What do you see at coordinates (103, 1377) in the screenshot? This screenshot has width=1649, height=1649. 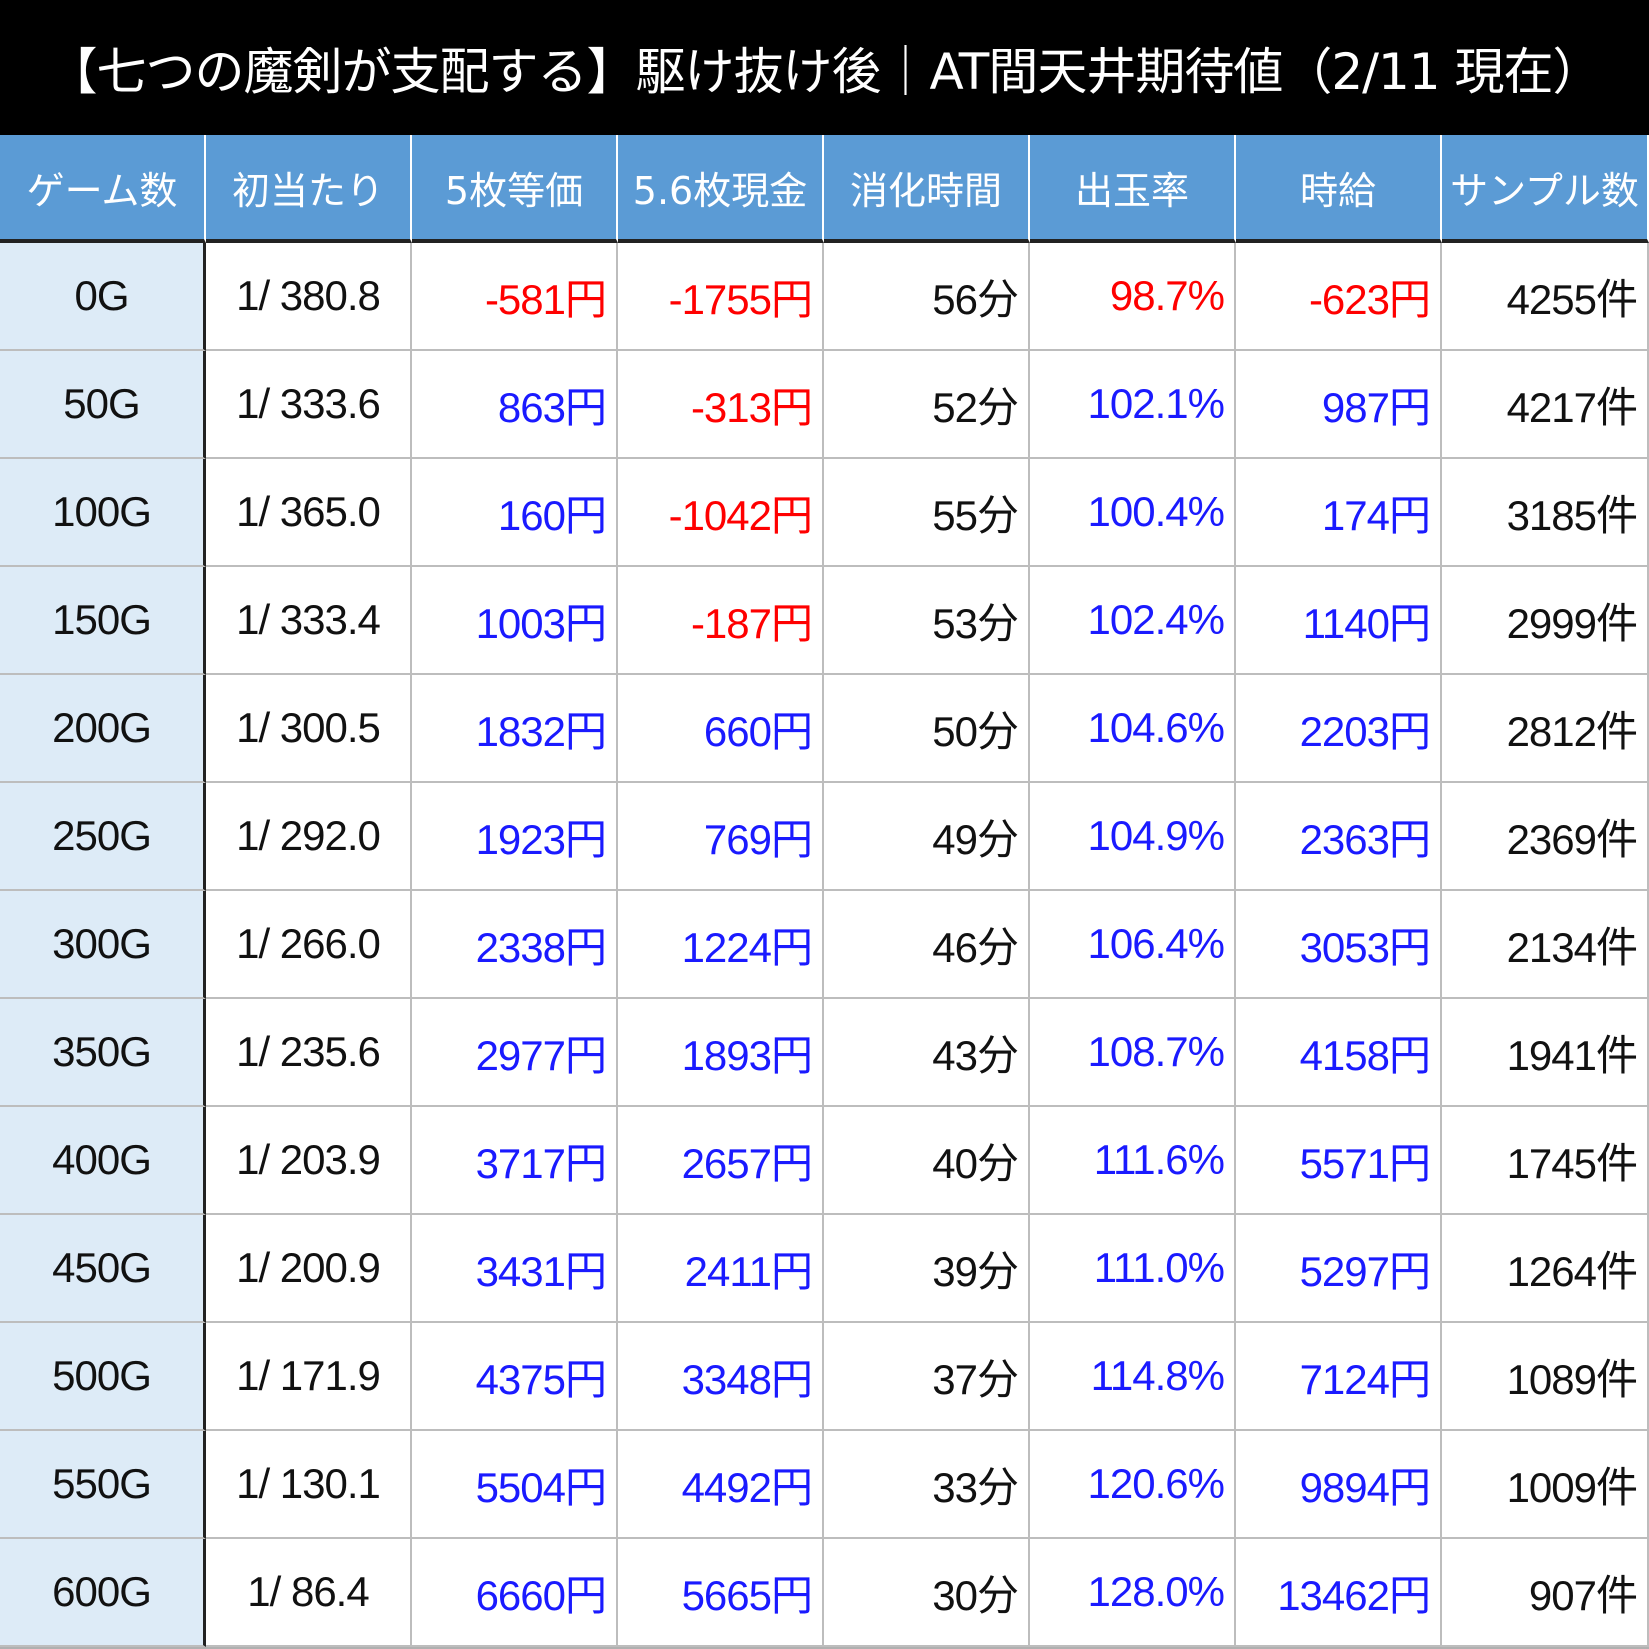 I see `cell-game-count: 500G` at bounding box center [103, 1377].